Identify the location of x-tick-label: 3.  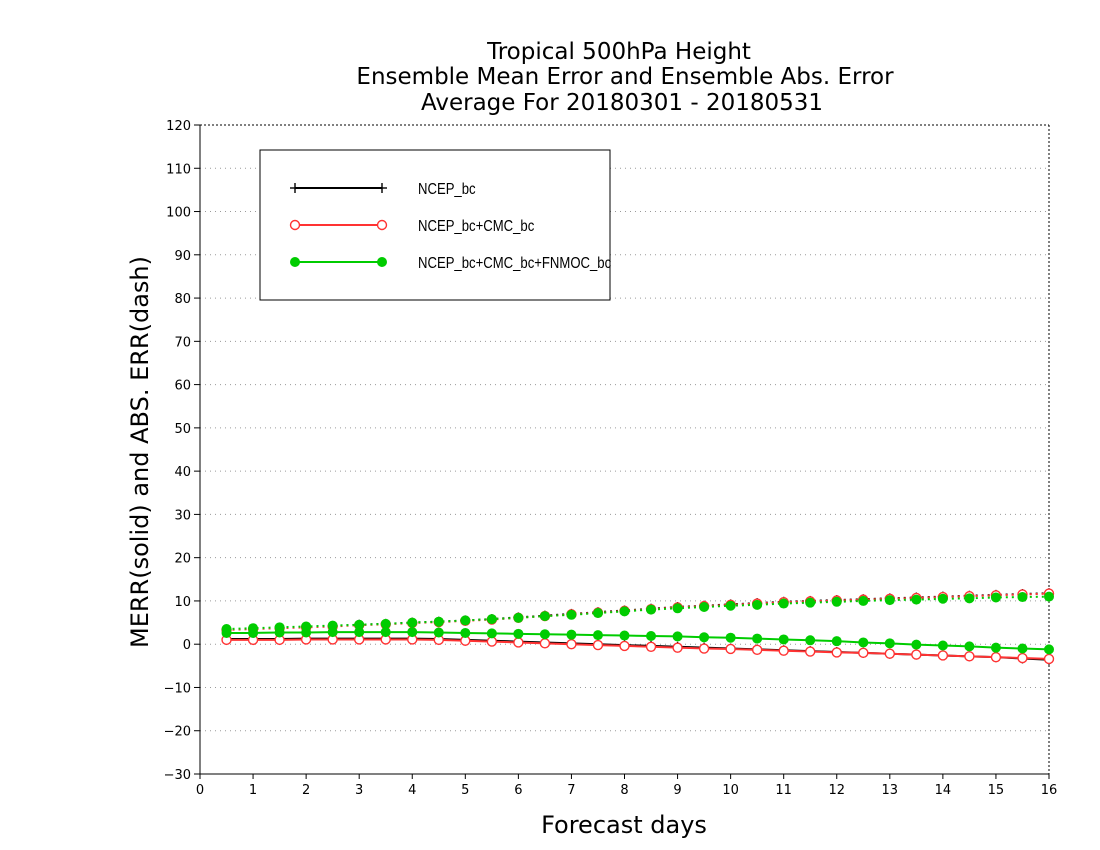
(359, 790).